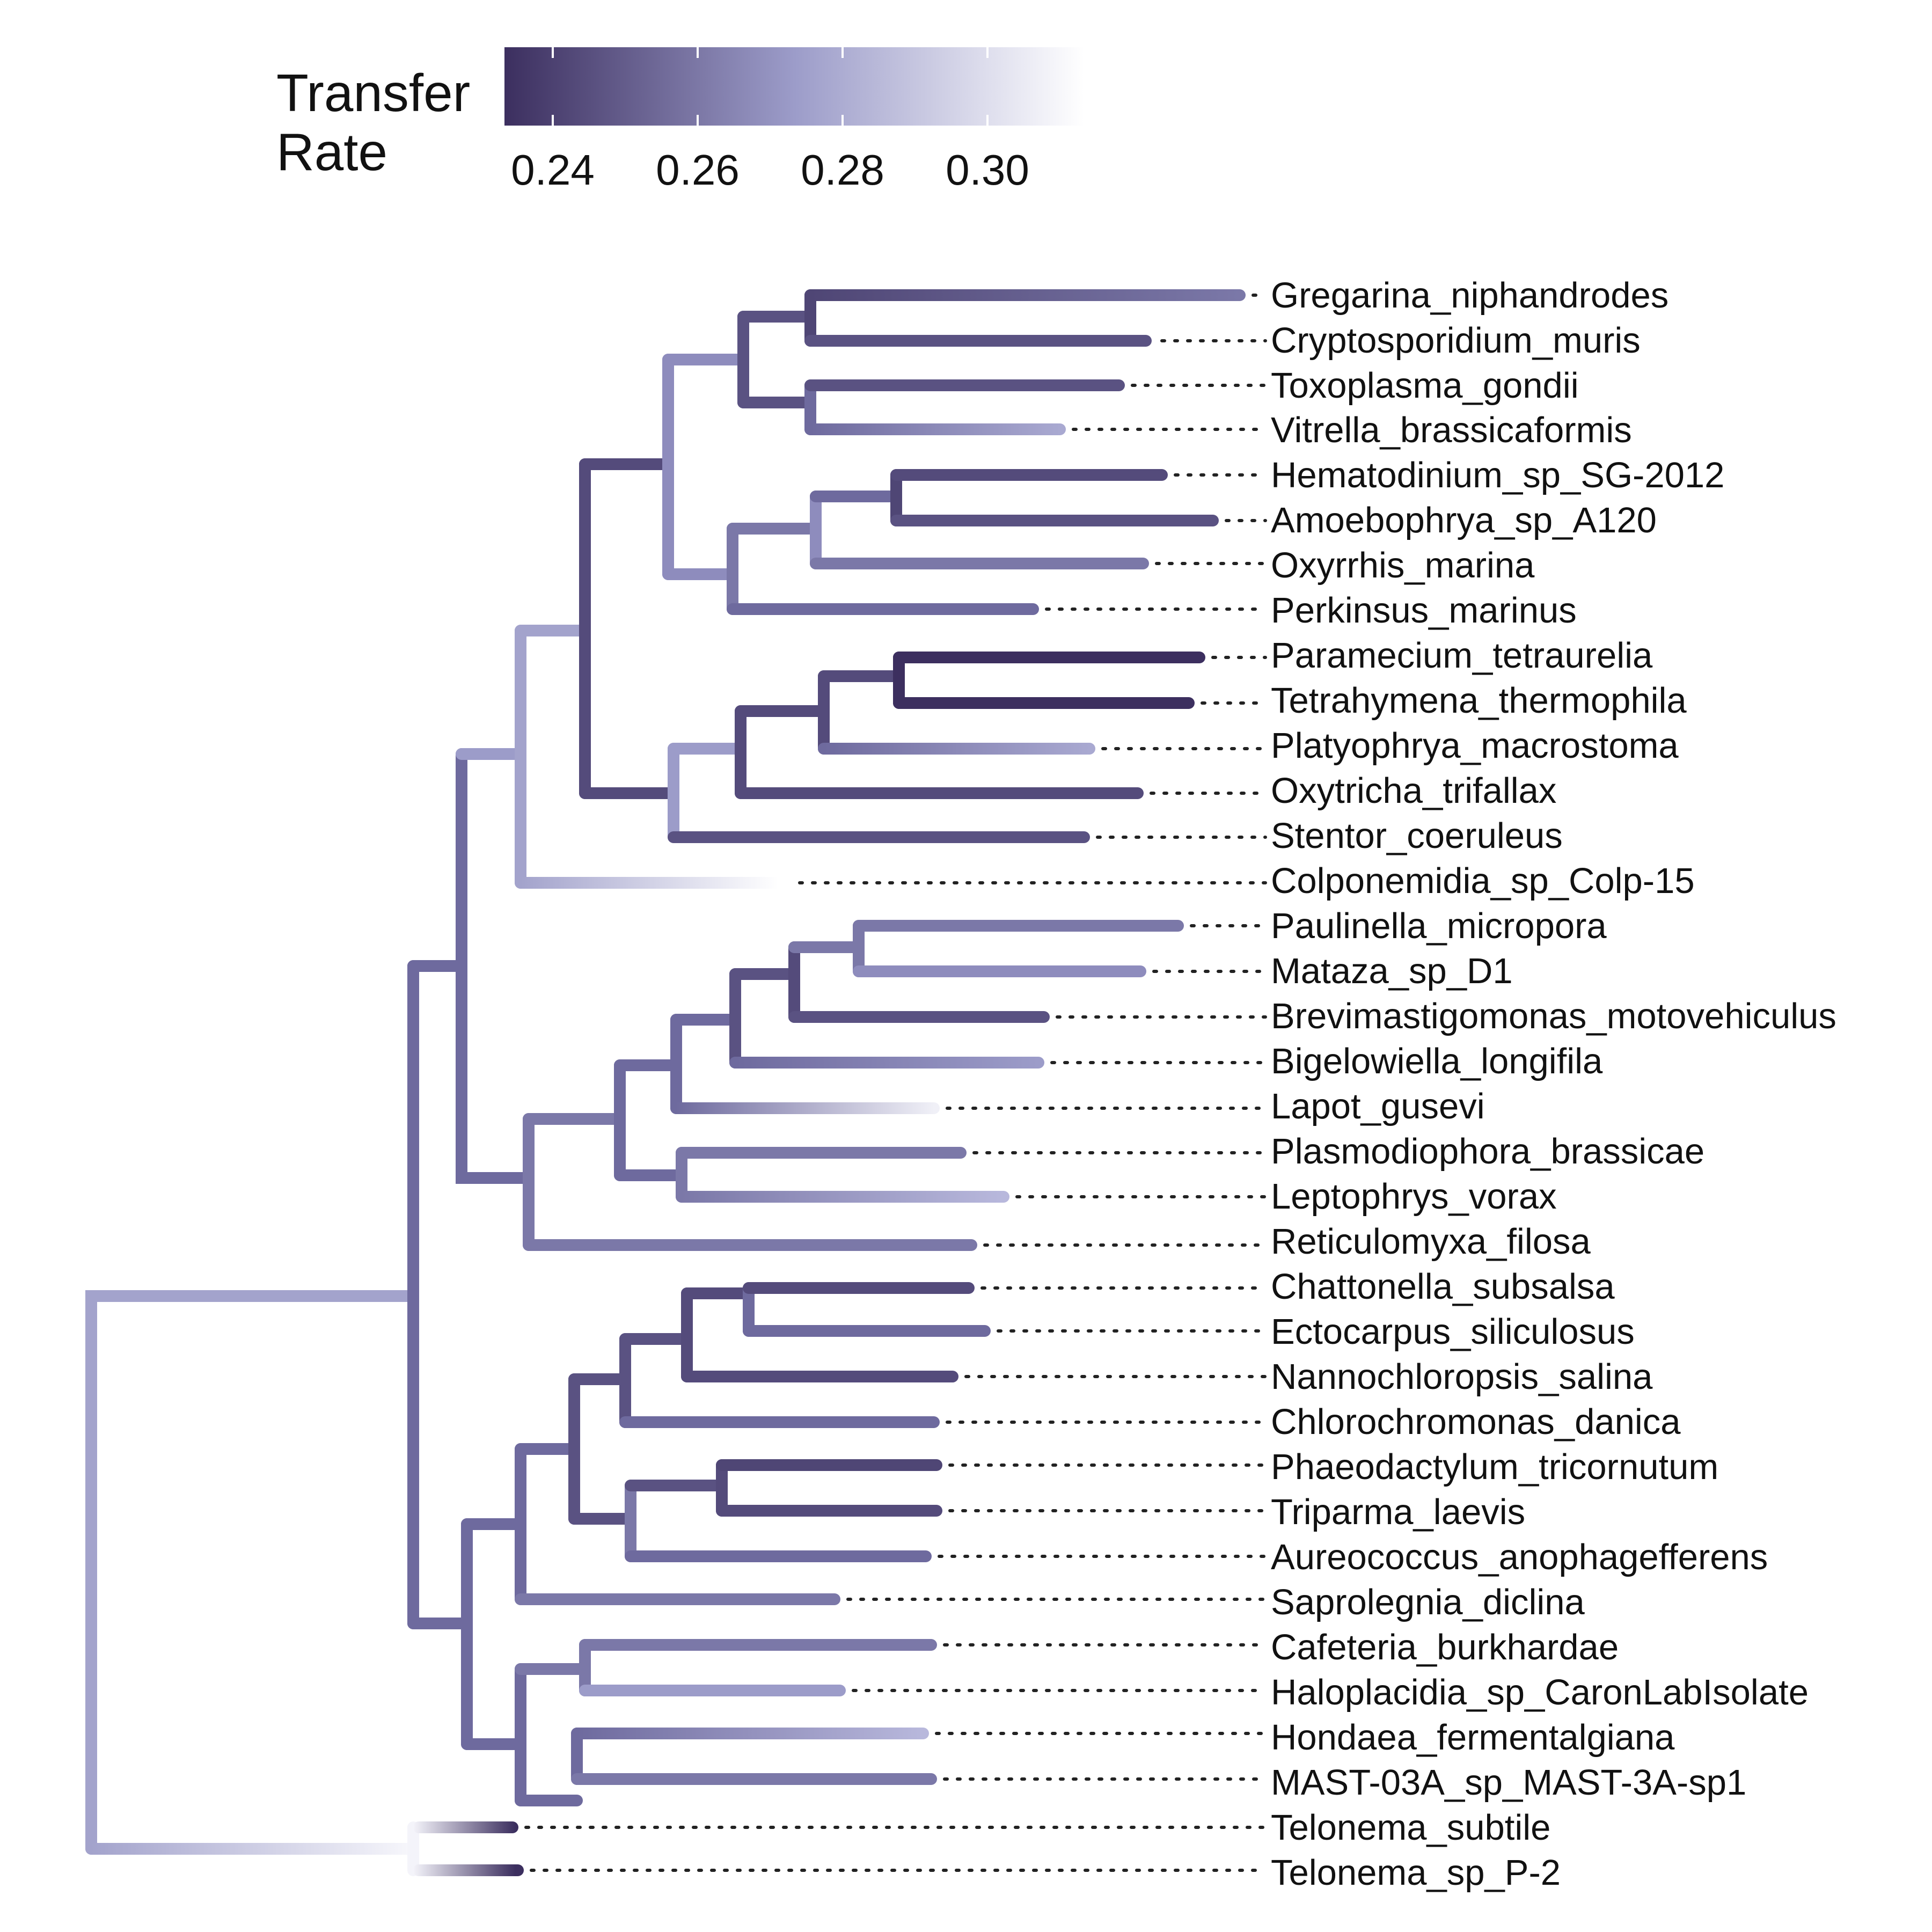 The height and width of the screenshot is (1932, 1932). What do you see at coordinates (1479, 700) in the screenshot?
I see `tip-label: Tetrahymena_thermophila` at bounding box center [1479, 700].